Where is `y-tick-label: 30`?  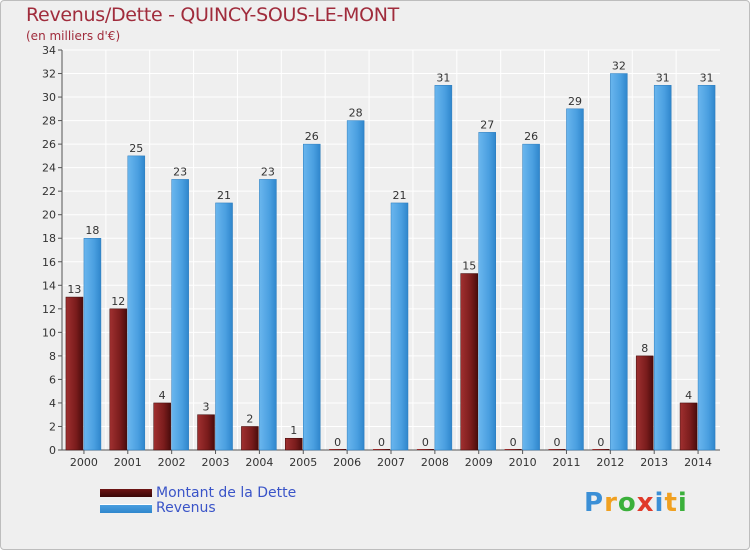 y-tick-label: 30 is located at coordinates (49, 97).